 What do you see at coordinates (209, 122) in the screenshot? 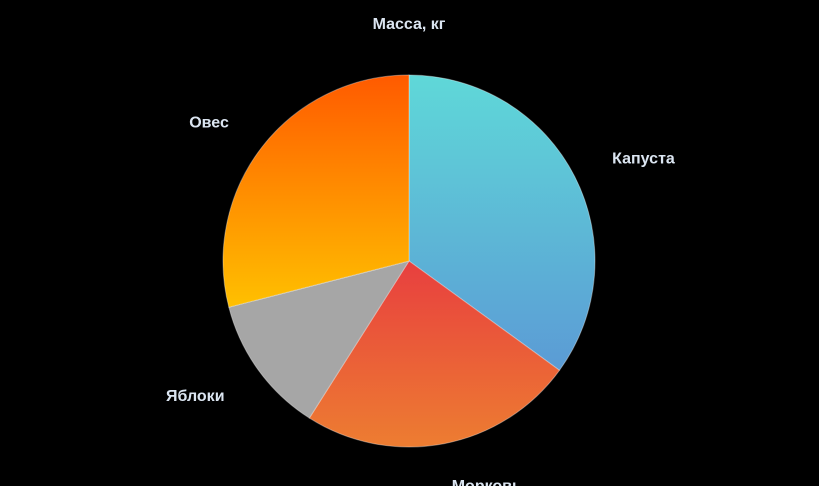
I see `pie-label-3: Овес` at bounding box center [209, 122].